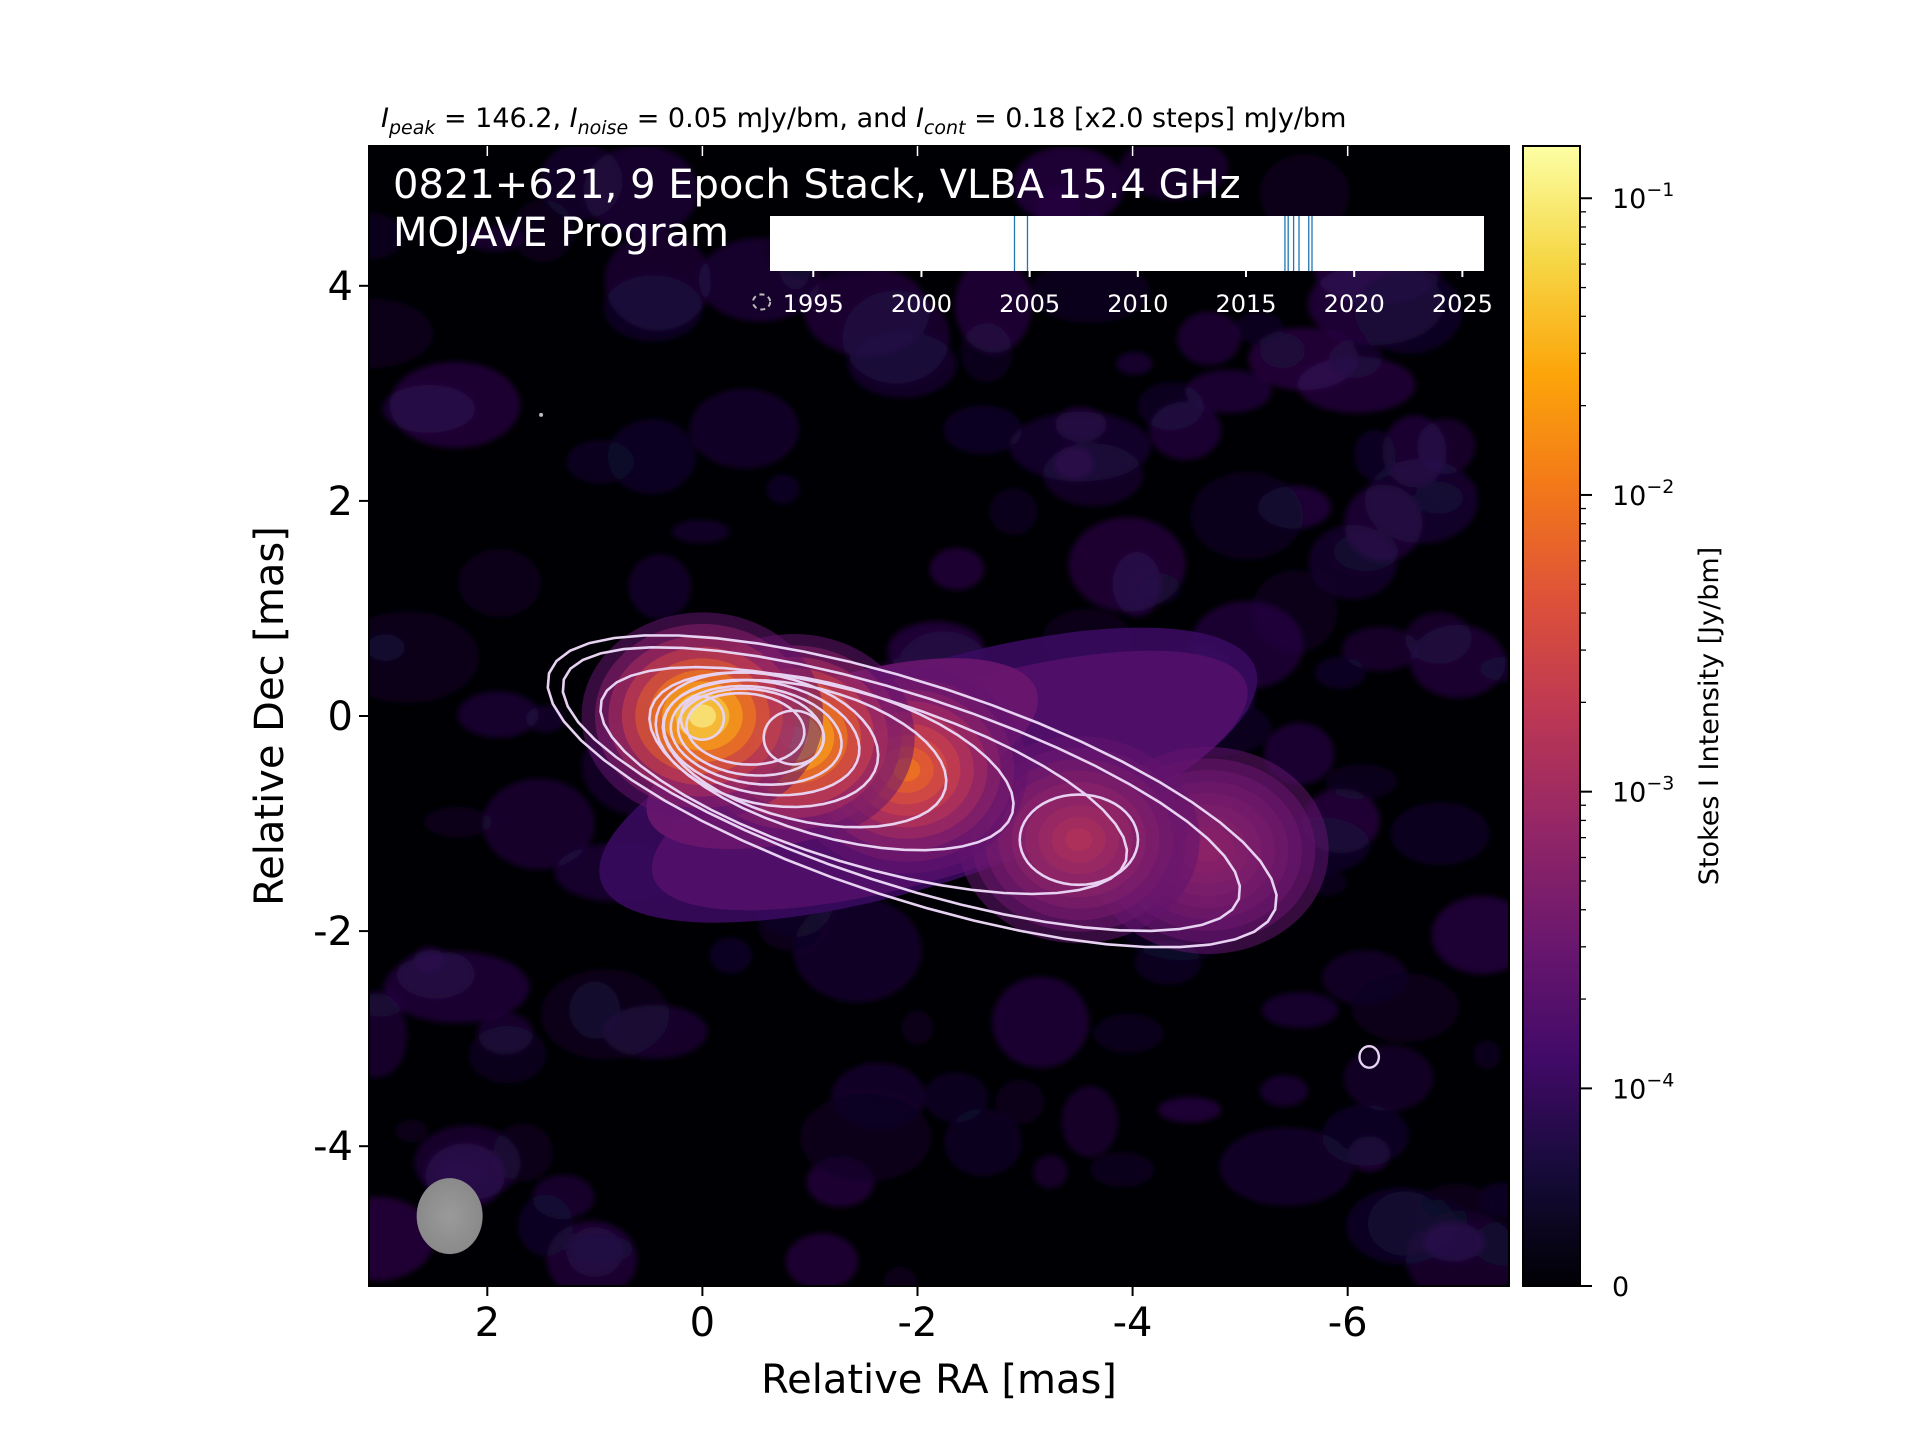 The height and width of the screenshot is (1440, 1920). Describe the element at coordinates (340, 502) in the screenshot. I see `y-tick-label: 2` at that location.